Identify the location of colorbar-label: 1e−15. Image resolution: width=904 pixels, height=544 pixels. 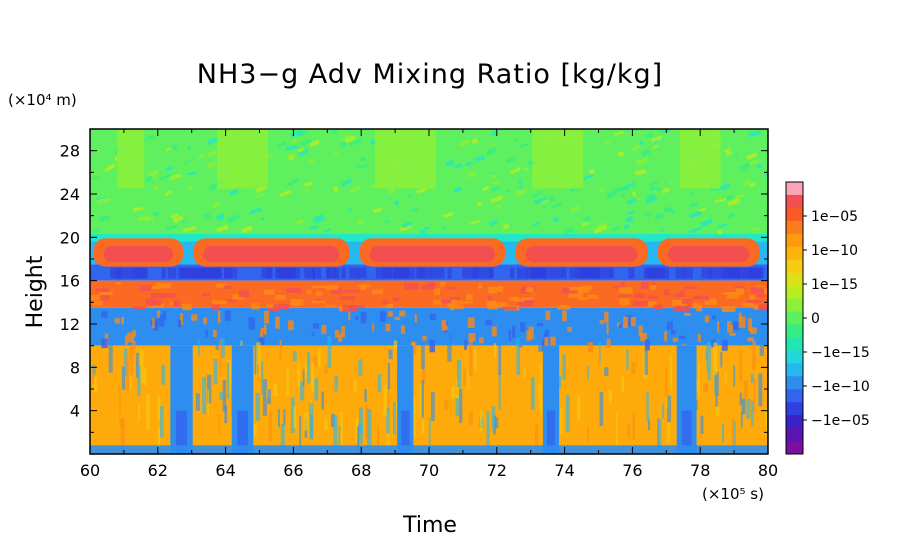
(834, 285).